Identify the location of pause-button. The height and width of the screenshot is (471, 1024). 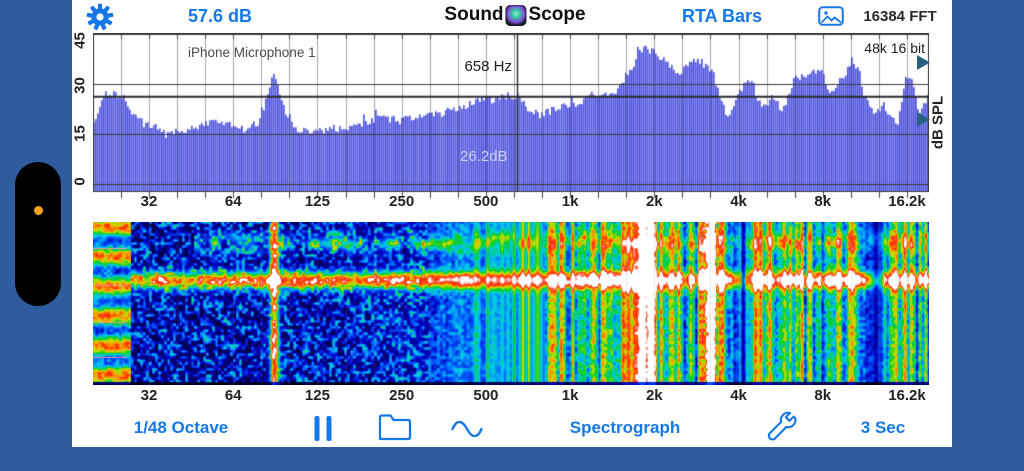
(323, 428).